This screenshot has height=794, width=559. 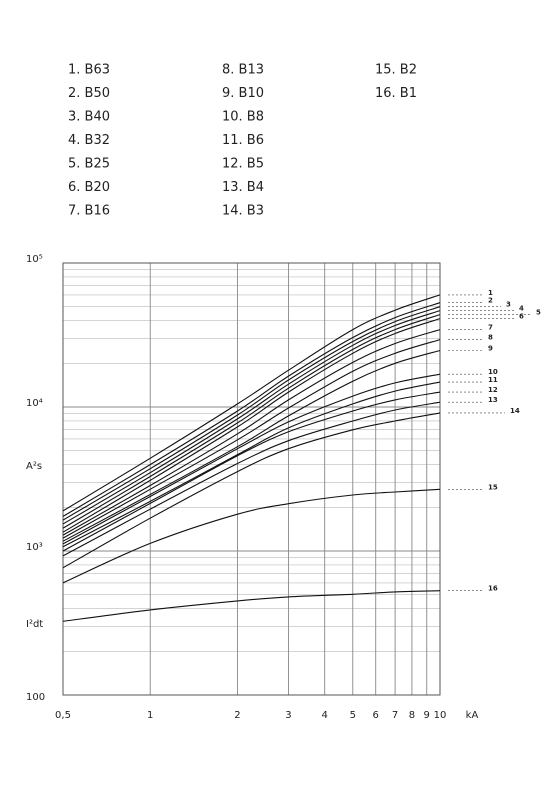 I want to click on legend-entry: 3. B40, so click(x=89, y=117).